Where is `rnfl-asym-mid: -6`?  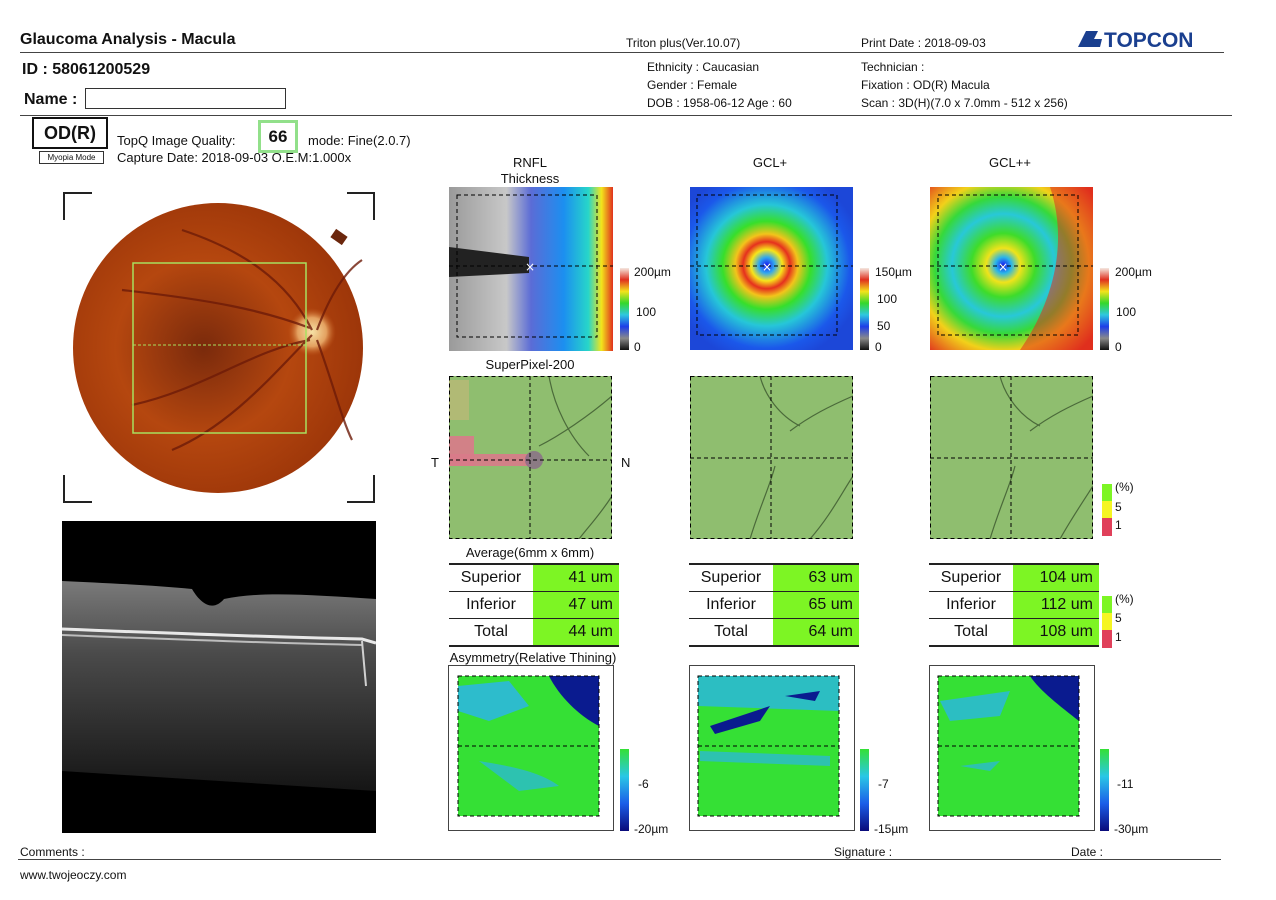
rnfl-asym-mid: -6 is located at coordinates (643, 784).